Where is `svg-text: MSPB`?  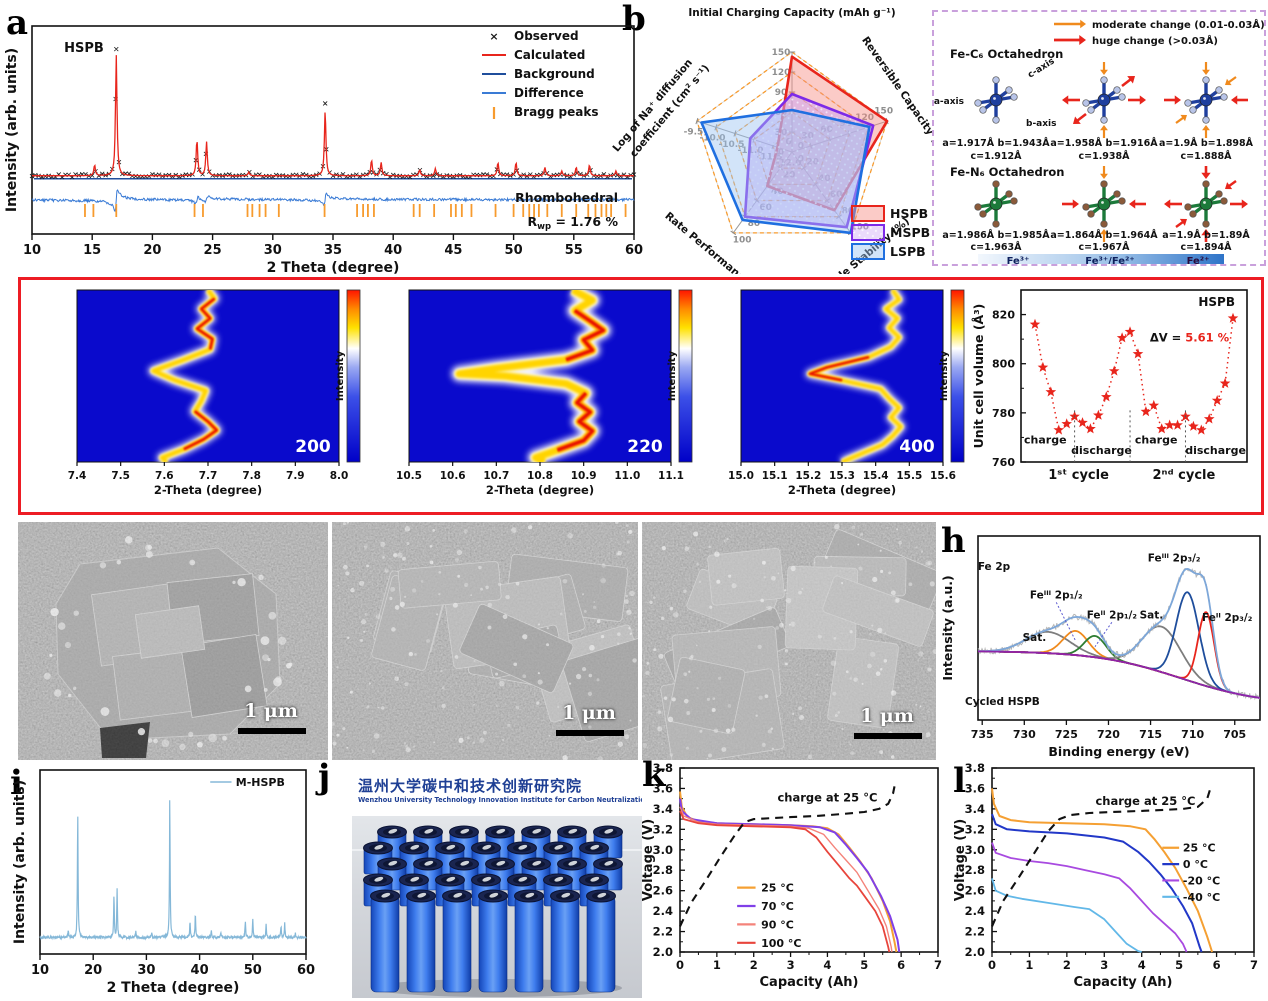
svg-text: MSPB is located at coordinates (910, 232).